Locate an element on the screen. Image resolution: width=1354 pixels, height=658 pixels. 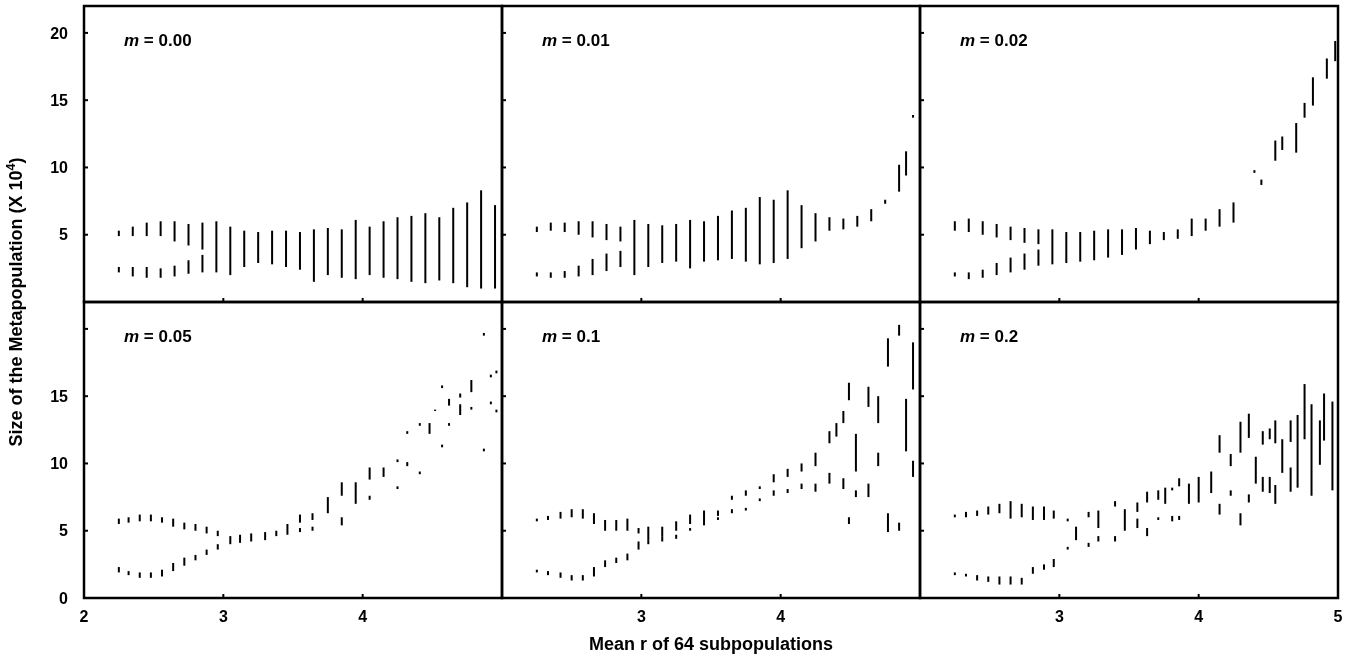
x-tick-label: 5 is located at coordinates (1338, 616).